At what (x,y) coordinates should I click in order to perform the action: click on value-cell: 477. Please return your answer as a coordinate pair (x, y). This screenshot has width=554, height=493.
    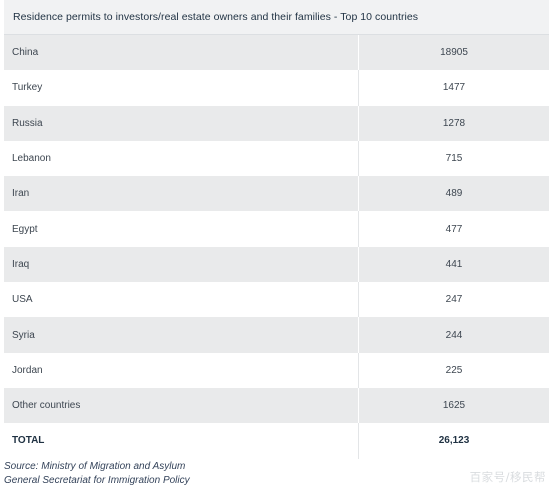
    Looking at the image, I should click on (454, 229).